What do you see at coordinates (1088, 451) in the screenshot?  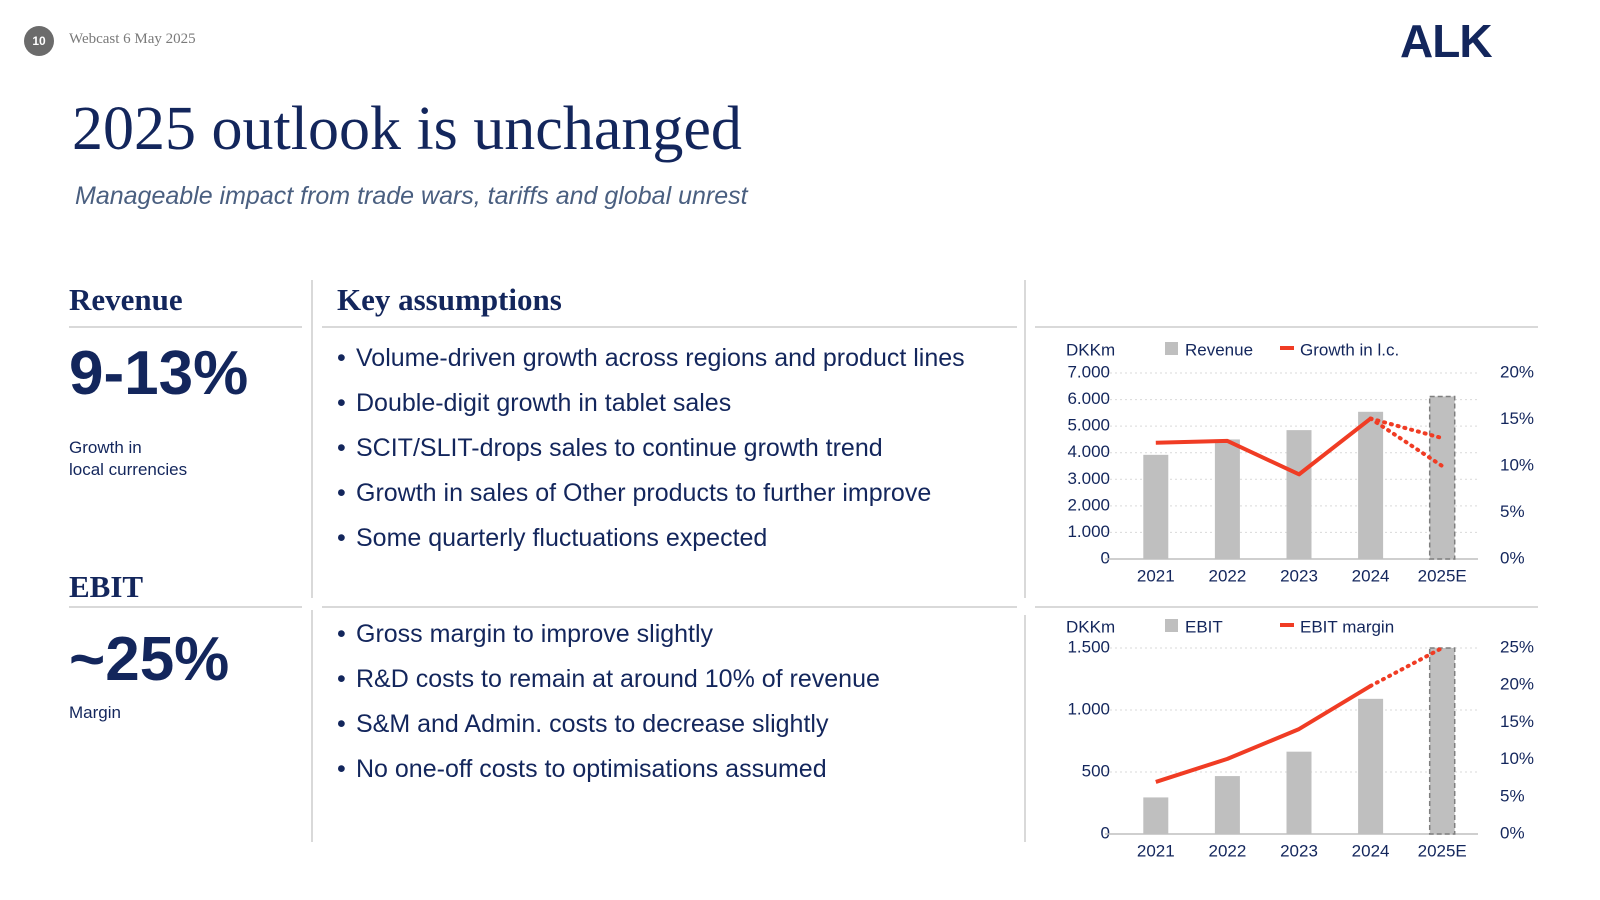 I see `y-tick-label: 4.000` at bounding box center [1088, 451].